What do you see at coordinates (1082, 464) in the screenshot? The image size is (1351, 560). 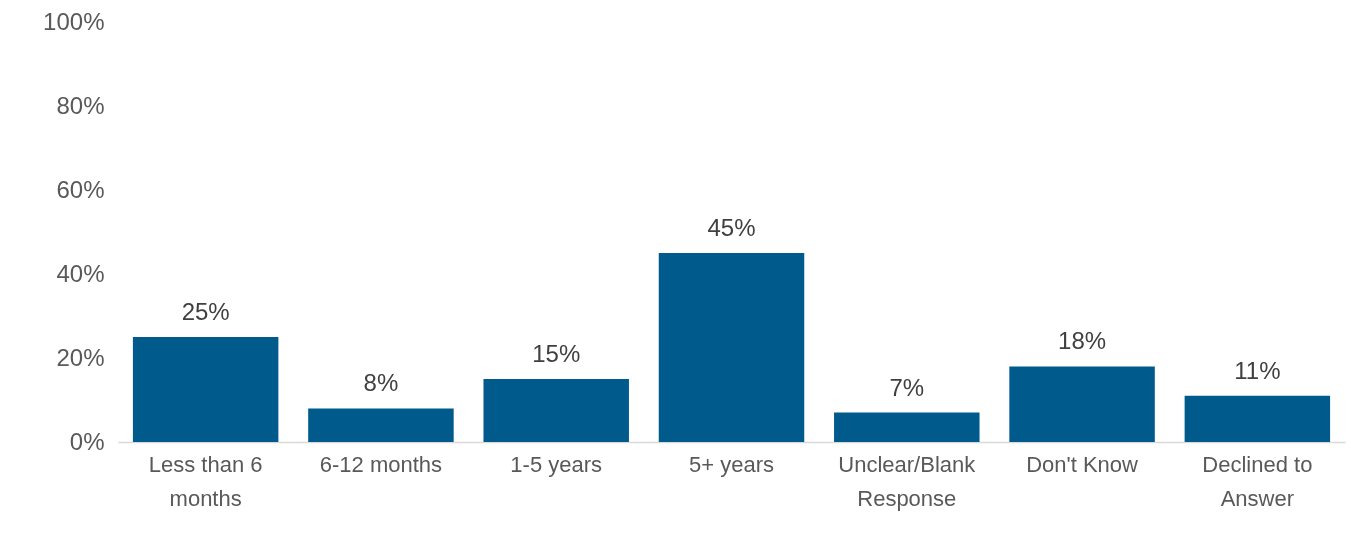 I see `x-tick-label: Don't Know` at bounding box center [1082, 464].